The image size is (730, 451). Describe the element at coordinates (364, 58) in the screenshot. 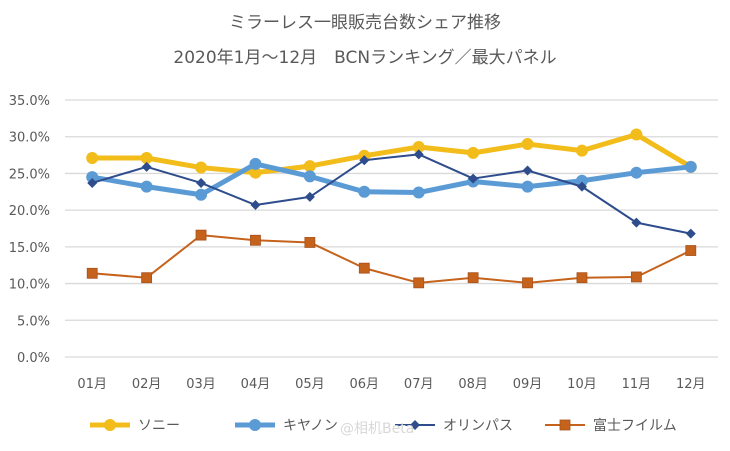

I see `chart-subtitle: 2020年1月～12月 BCNランキング／最大パネル` at that location.